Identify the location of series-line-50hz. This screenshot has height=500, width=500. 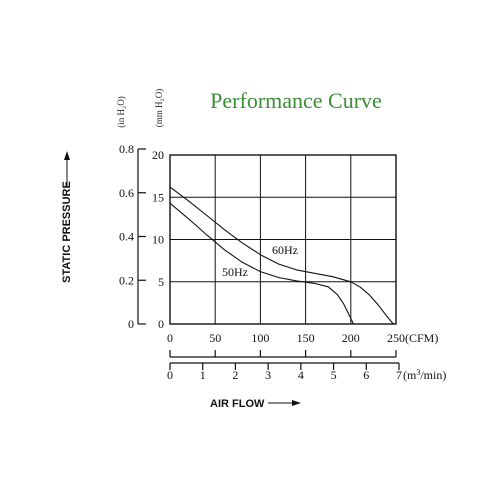
(262, 263).